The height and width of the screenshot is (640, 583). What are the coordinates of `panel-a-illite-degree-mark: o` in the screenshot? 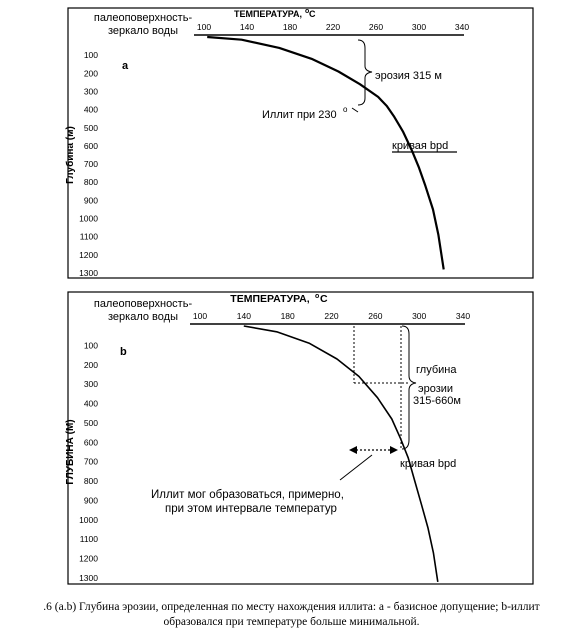 It's located at (345, 109).